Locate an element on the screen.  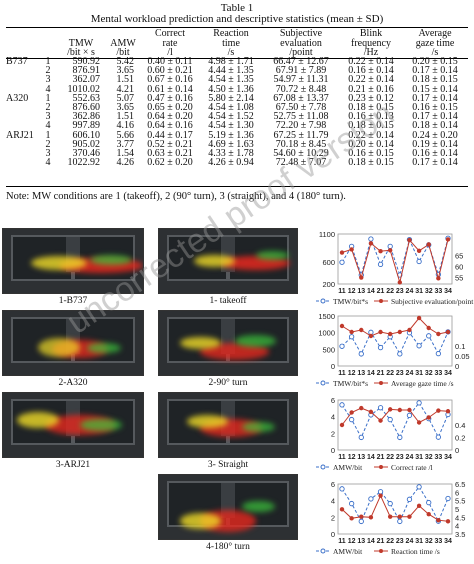
gaze-heat-blob is located at coordinates (272, 256).